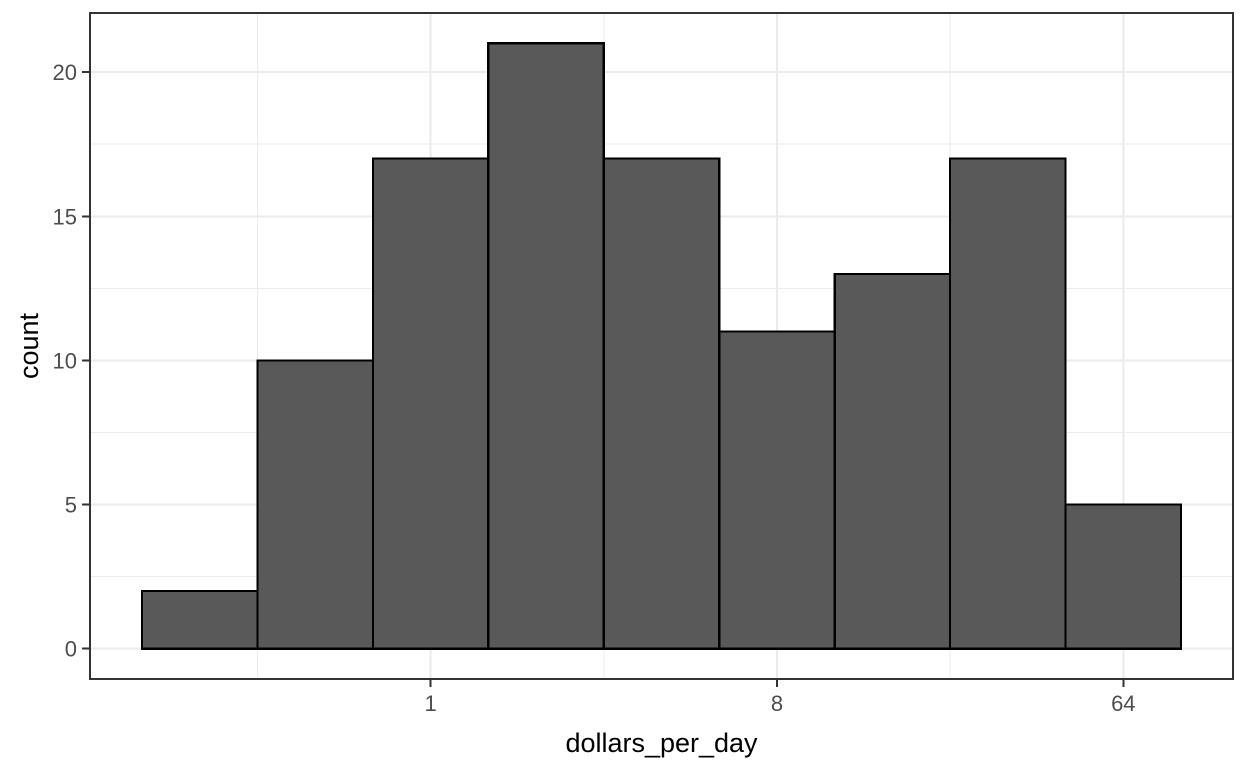 The image size is (1248, 768). I want to click on y-tick-label: 0, so click(71, 649).